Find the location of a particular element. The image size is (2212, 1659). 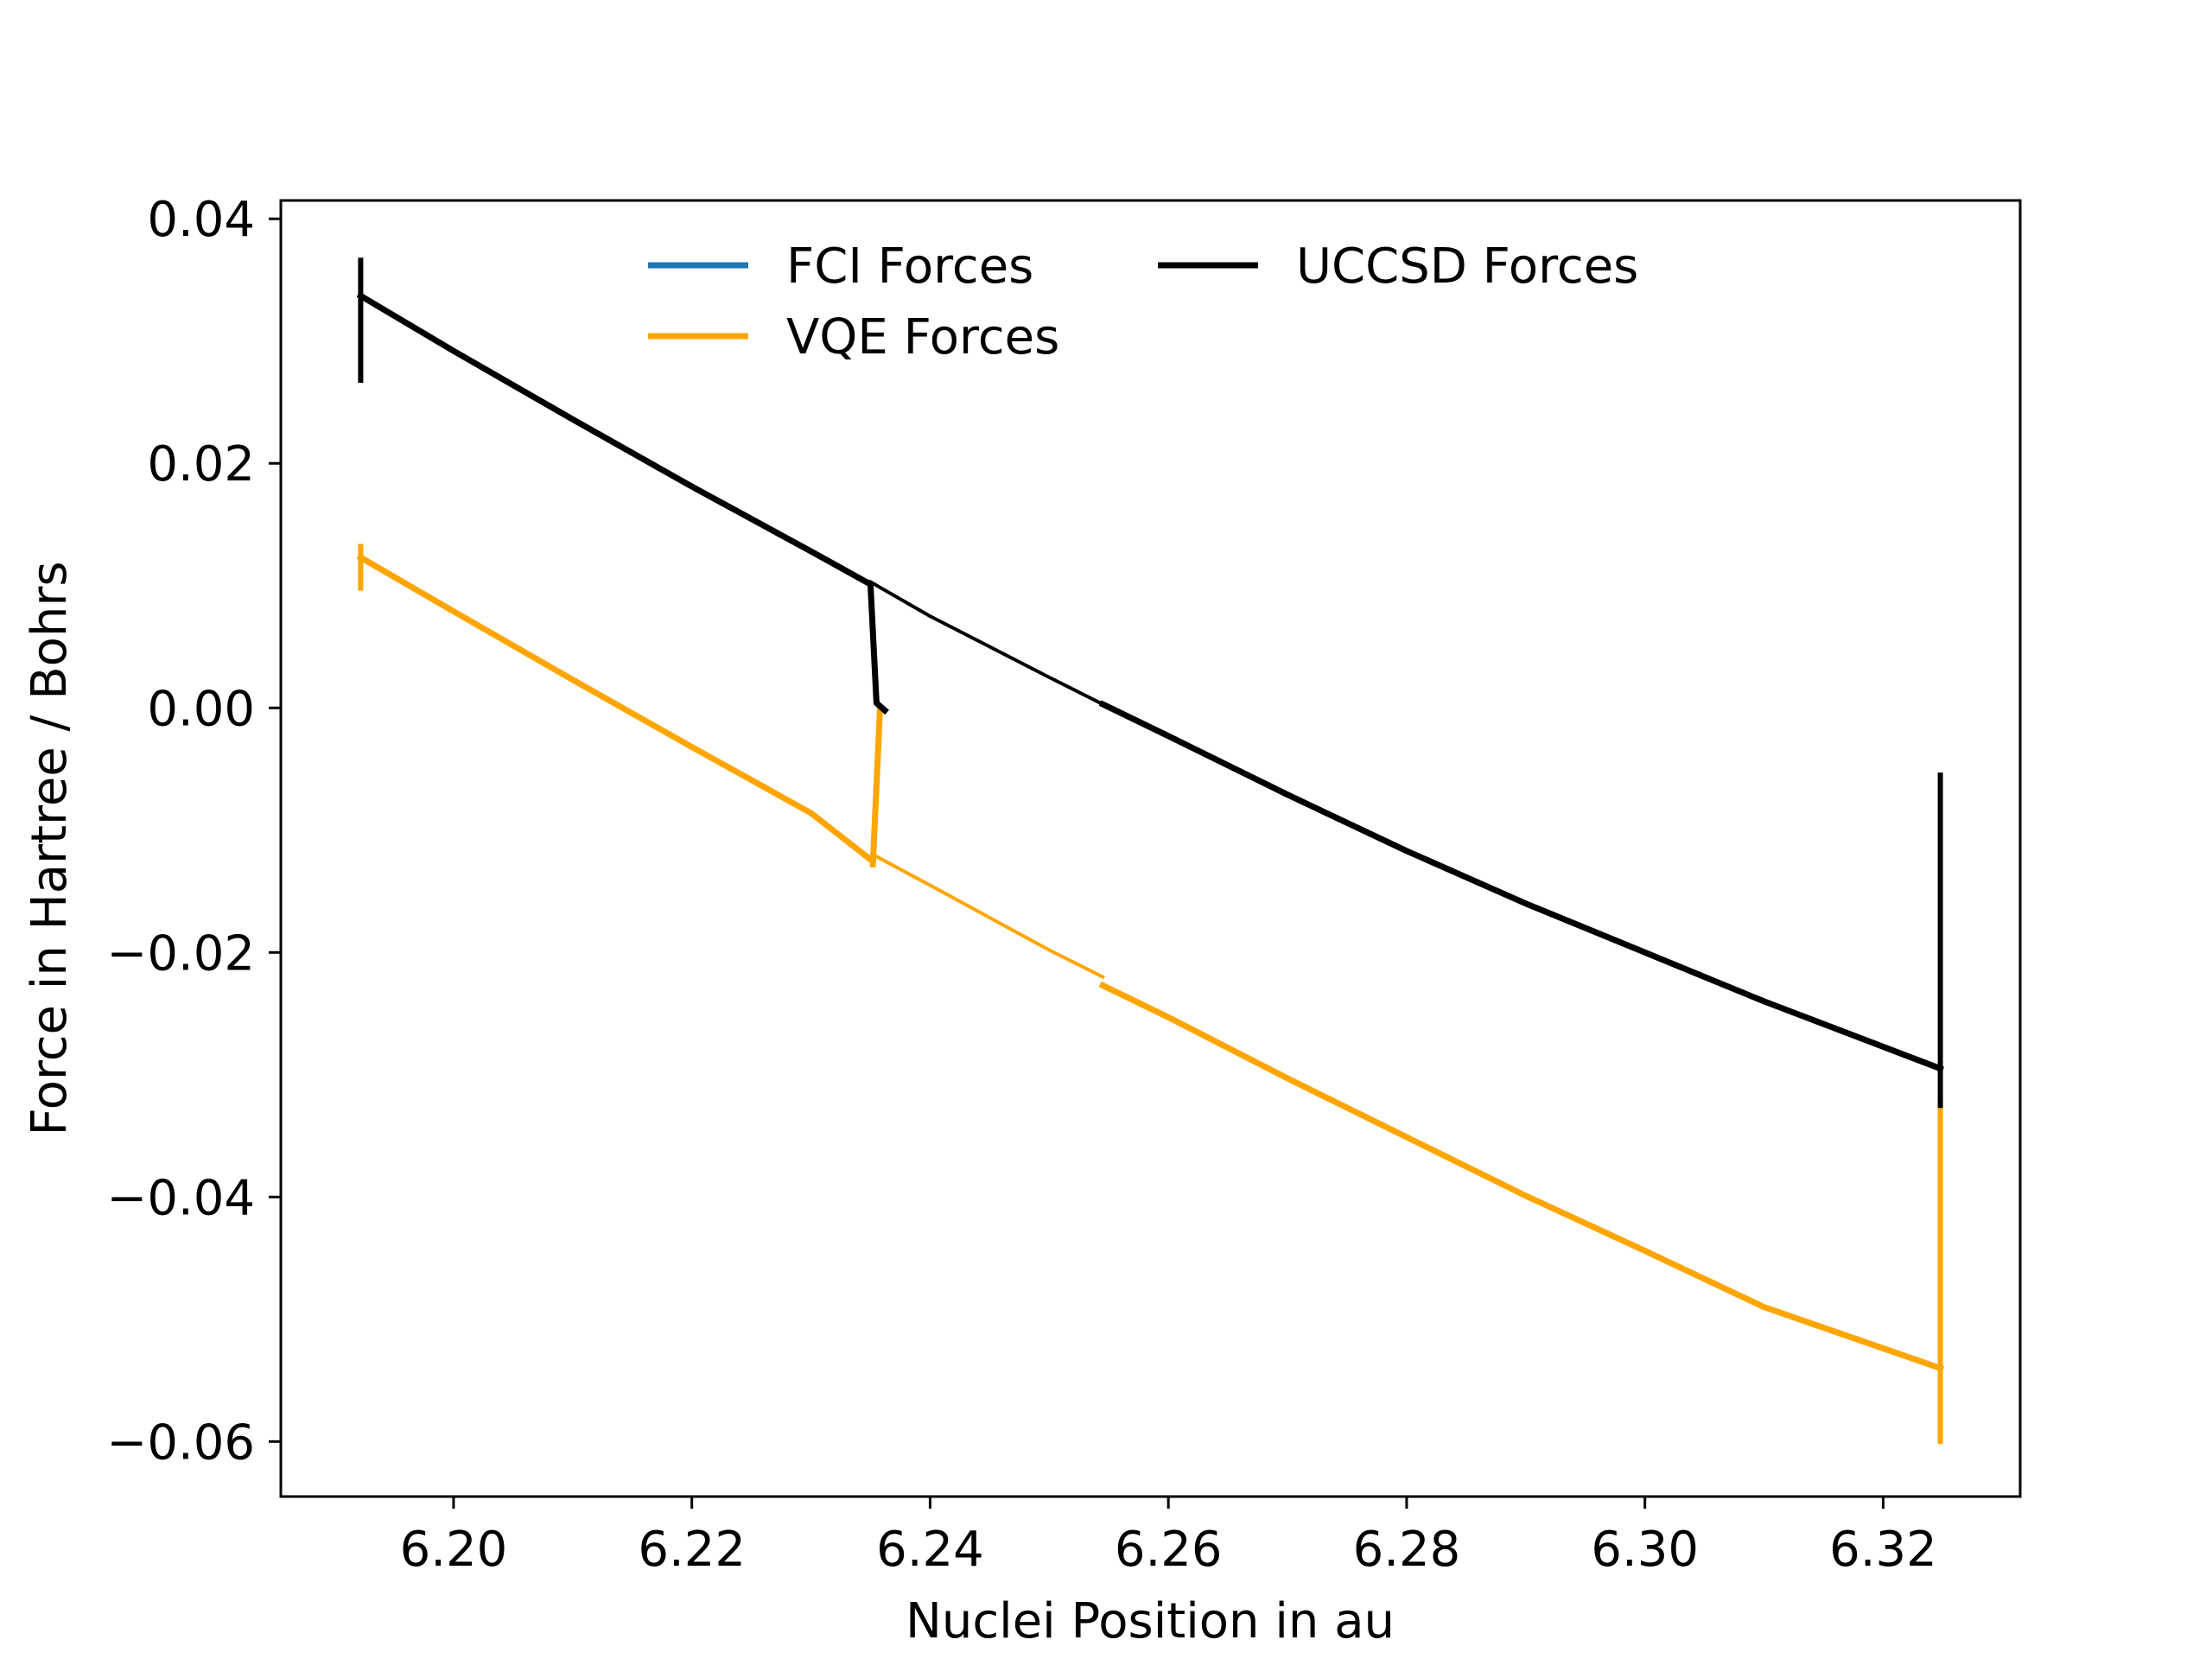

x-tick-label: 6.24 is located at coordinates (930, 1550).